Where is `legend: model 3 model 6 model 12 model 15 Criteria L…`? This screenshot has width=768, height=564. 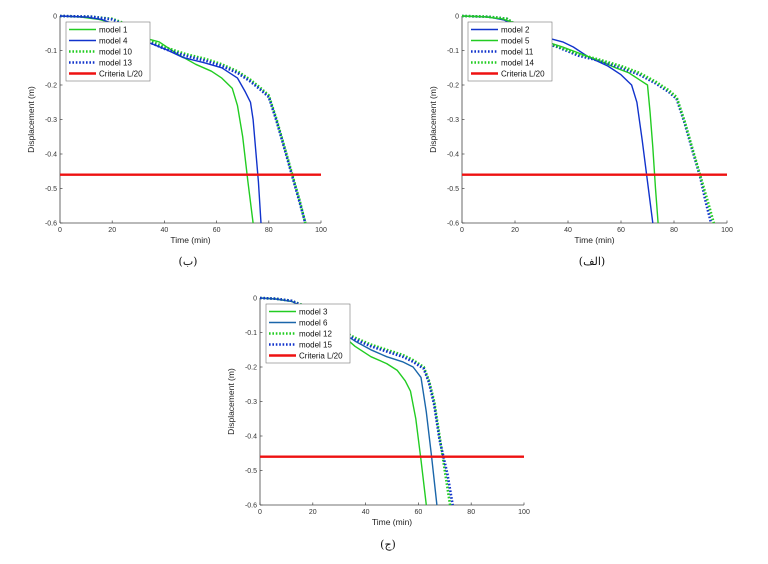 legend: model 3 model 6 model 12 model 15 Criteria L… is located at coordinates (308, 333).